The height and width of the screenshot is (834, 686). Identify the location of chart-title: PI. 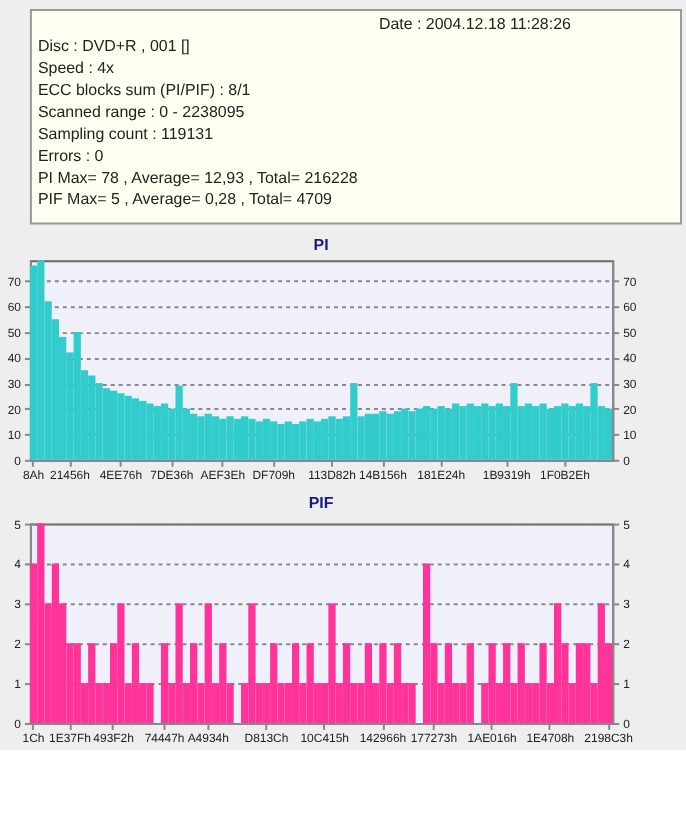
(321, 245).